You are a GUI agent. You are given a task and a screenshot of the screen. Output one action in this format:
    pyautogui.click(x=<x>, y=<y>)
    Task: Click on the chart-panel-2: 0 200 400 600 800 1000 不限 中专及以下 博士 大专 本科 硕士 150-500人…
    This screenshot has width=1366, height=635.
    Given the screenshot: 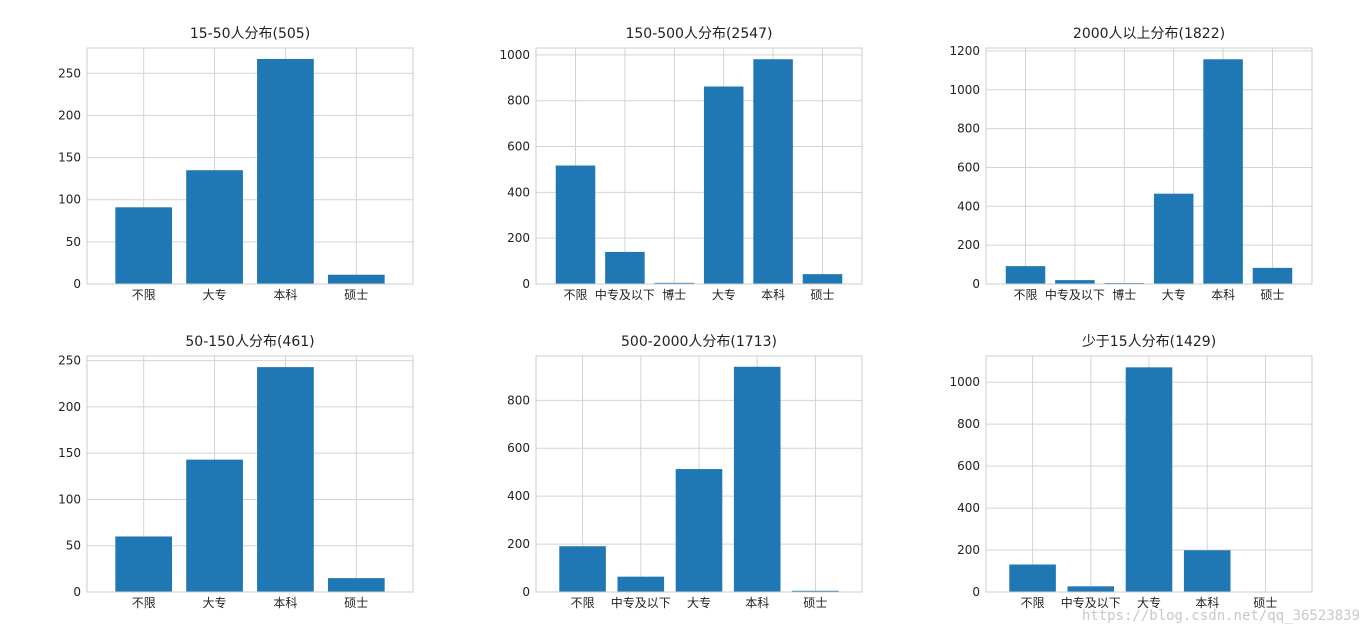 What is the action you would take?
    pyautogui.click(x=681, y=164)
    